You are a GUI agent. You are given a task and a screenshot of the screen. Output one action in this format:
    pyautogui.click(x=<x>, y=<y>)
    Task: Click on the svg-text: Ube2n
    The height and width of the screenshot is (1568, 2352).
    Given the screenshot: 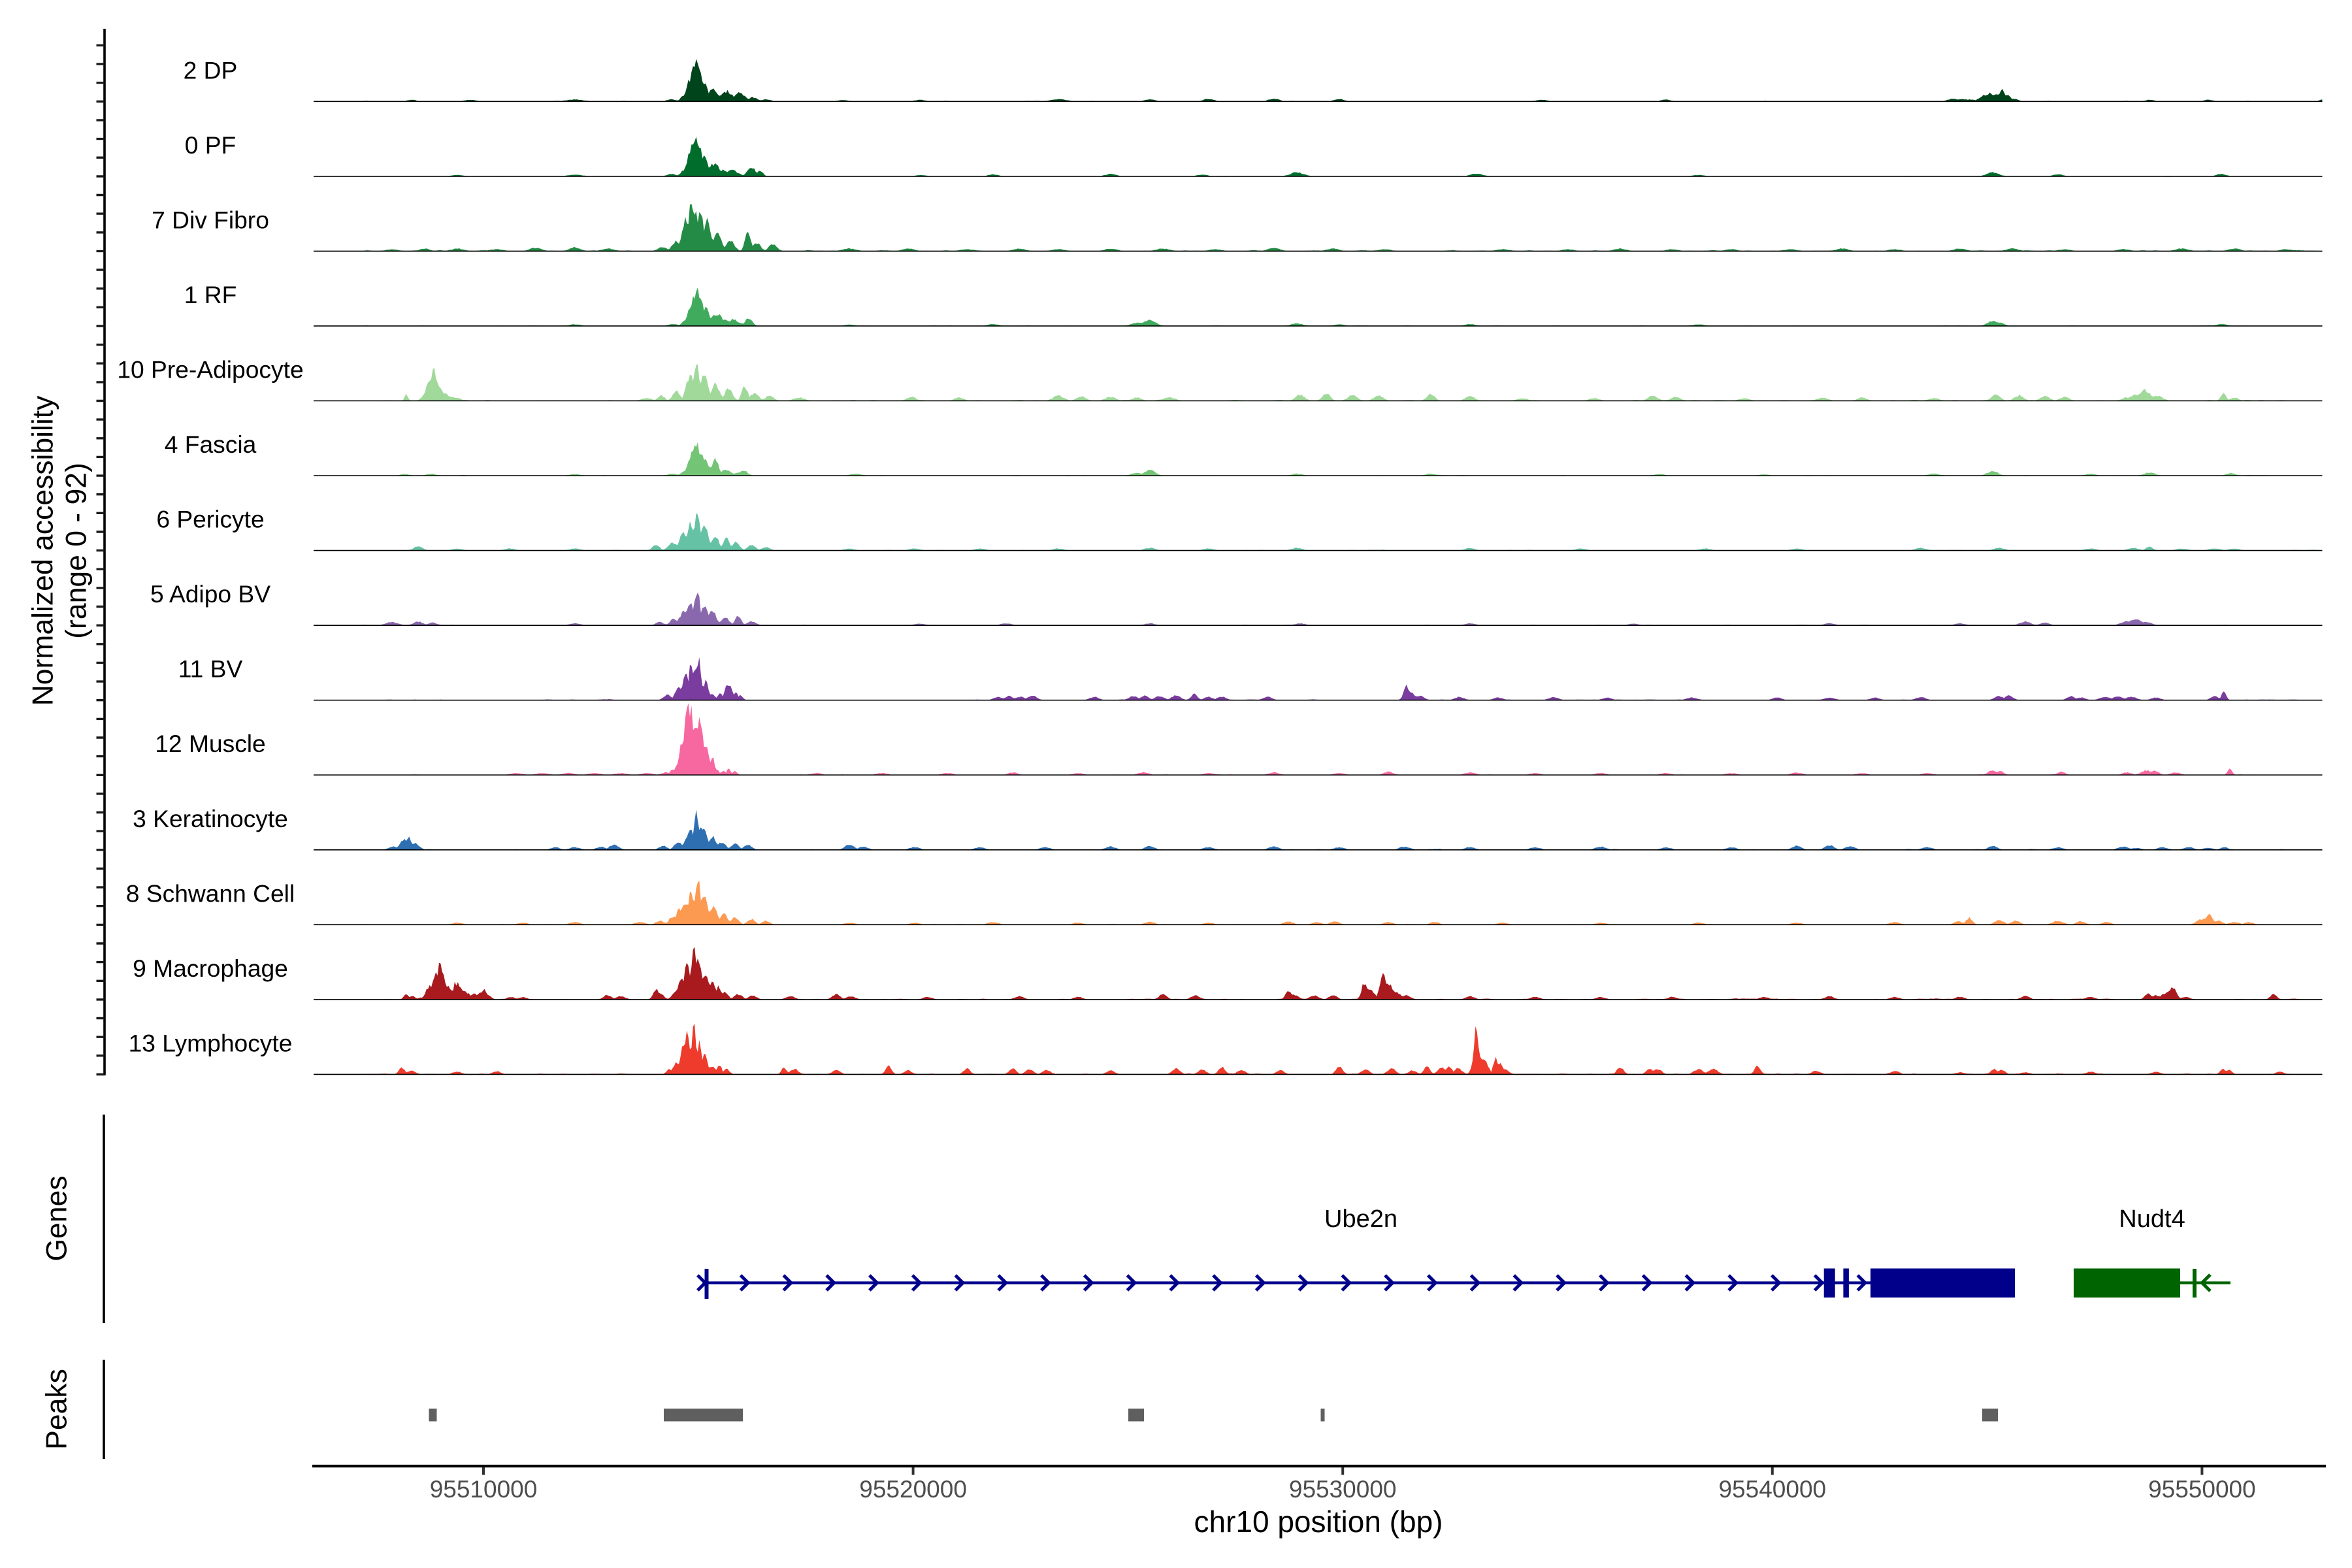 What is the action you would take?
    pyautogui.click(x=1360, y=1219)
    